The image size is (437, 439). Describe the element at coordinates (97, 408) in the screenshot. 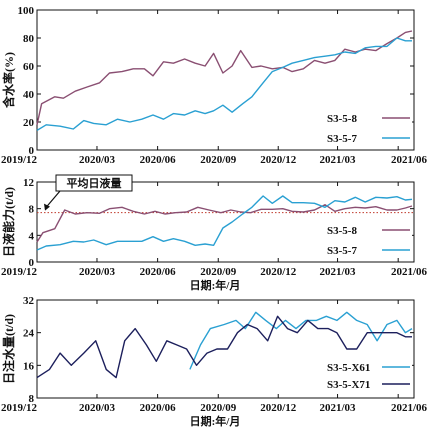

I see `p3-xtick-label: 2020/03` at that location.